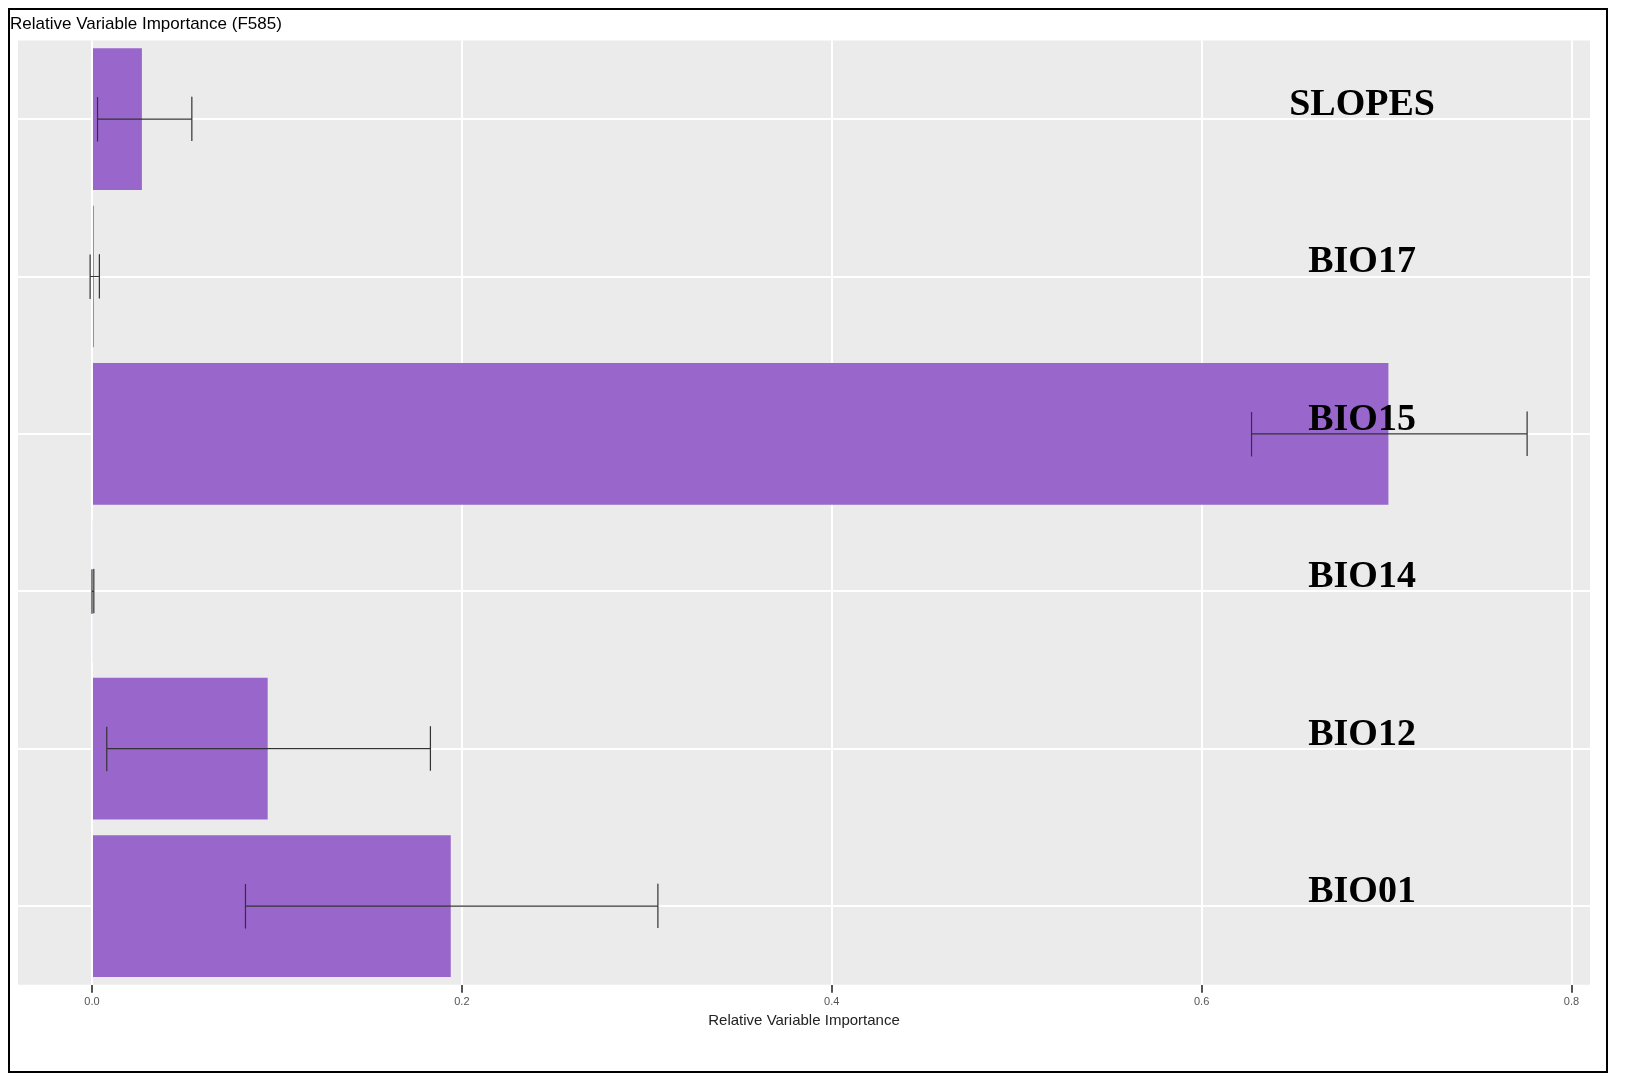 The height and width of the screenshot is (1086, 1625). I want to click on x-tick-label: 0.4, so click(832, 1001).